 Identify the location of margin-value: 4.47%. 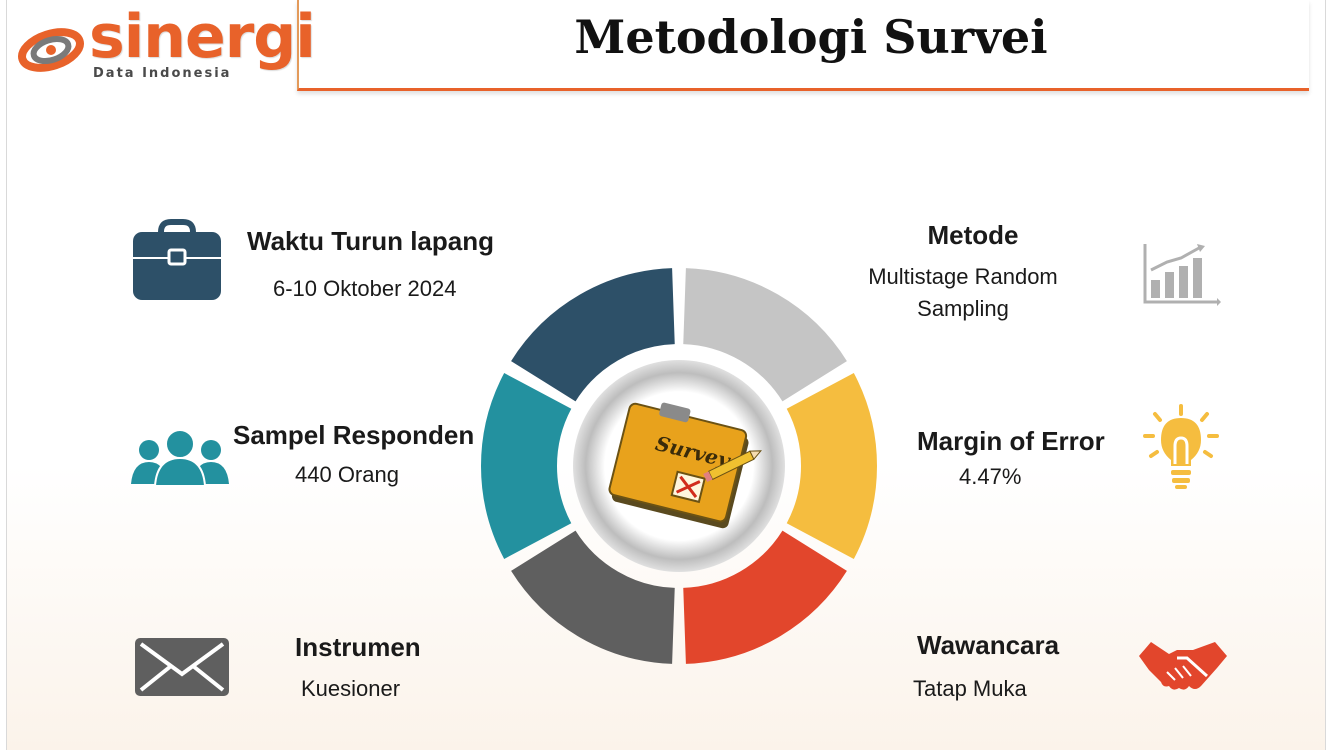
(990, 476).